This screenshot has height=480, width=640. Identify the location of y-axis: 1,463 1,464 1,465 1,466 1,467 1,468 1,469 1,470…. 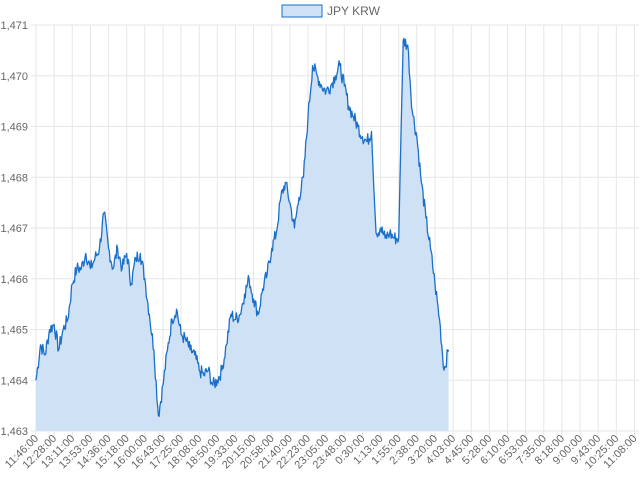
(14, 229).